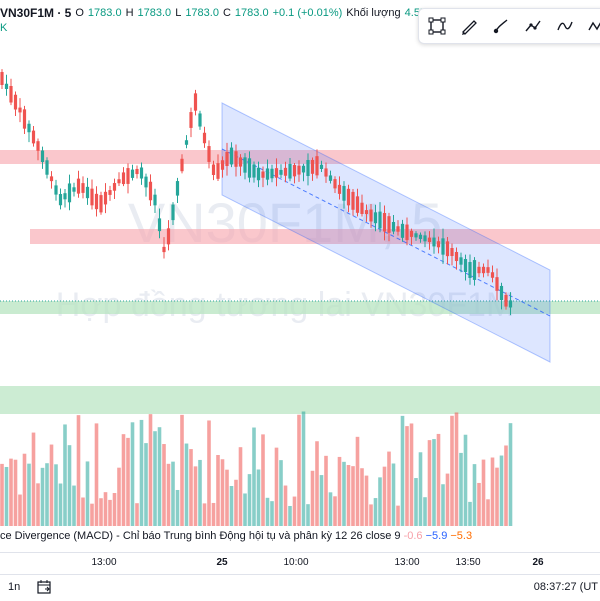 This screenshot has height=601, width=600. I want to click on time-axis: 13:00 25 10:00 13:00 13:50 26, so click(300, 563).